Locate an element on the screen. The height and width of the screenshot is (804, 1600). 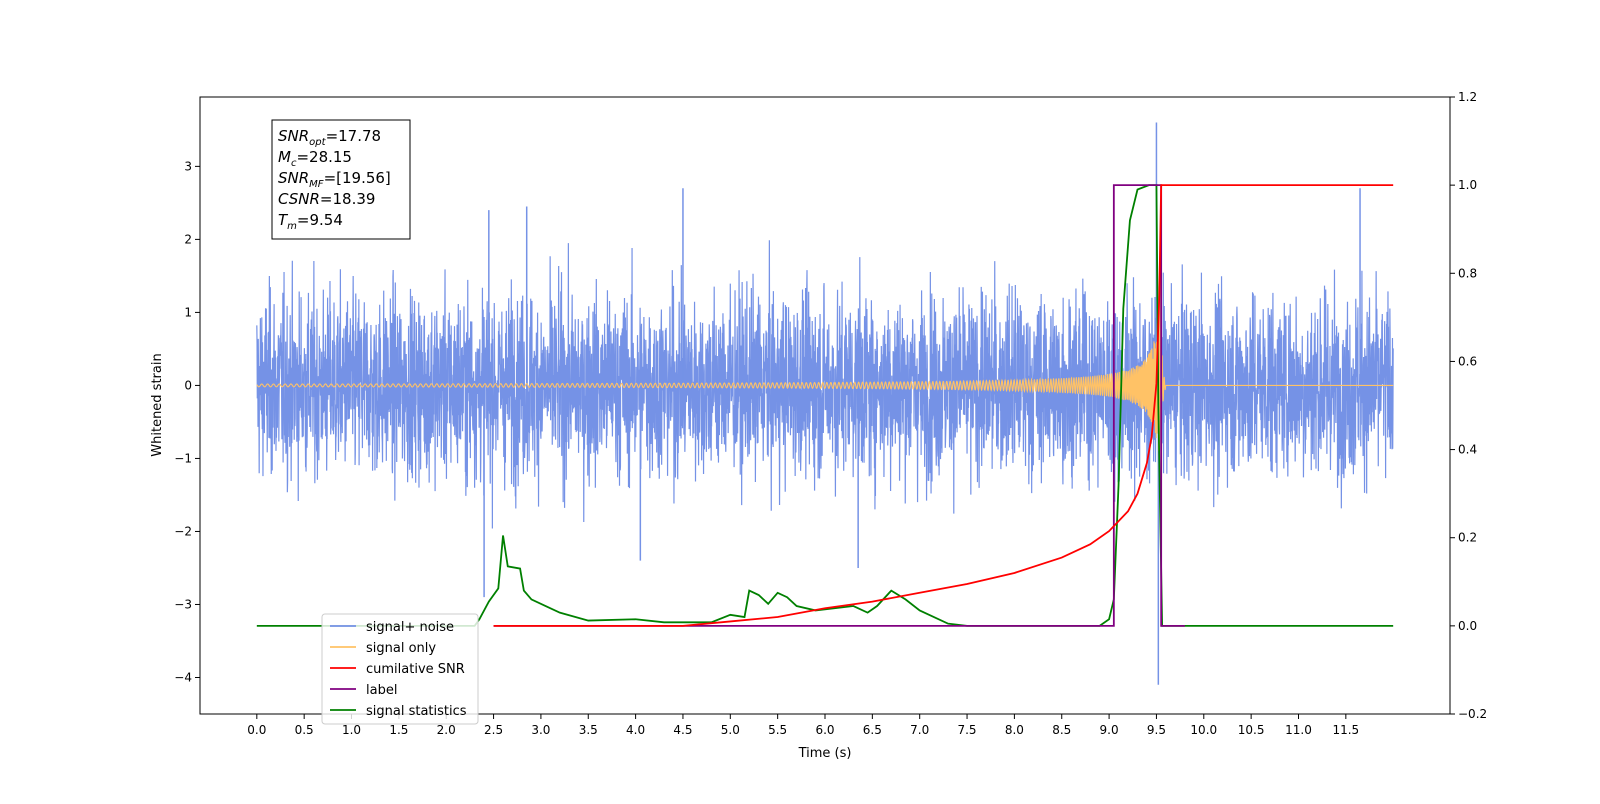
y2-tick-label: 1.0 is located at coordinates (1467, 185).